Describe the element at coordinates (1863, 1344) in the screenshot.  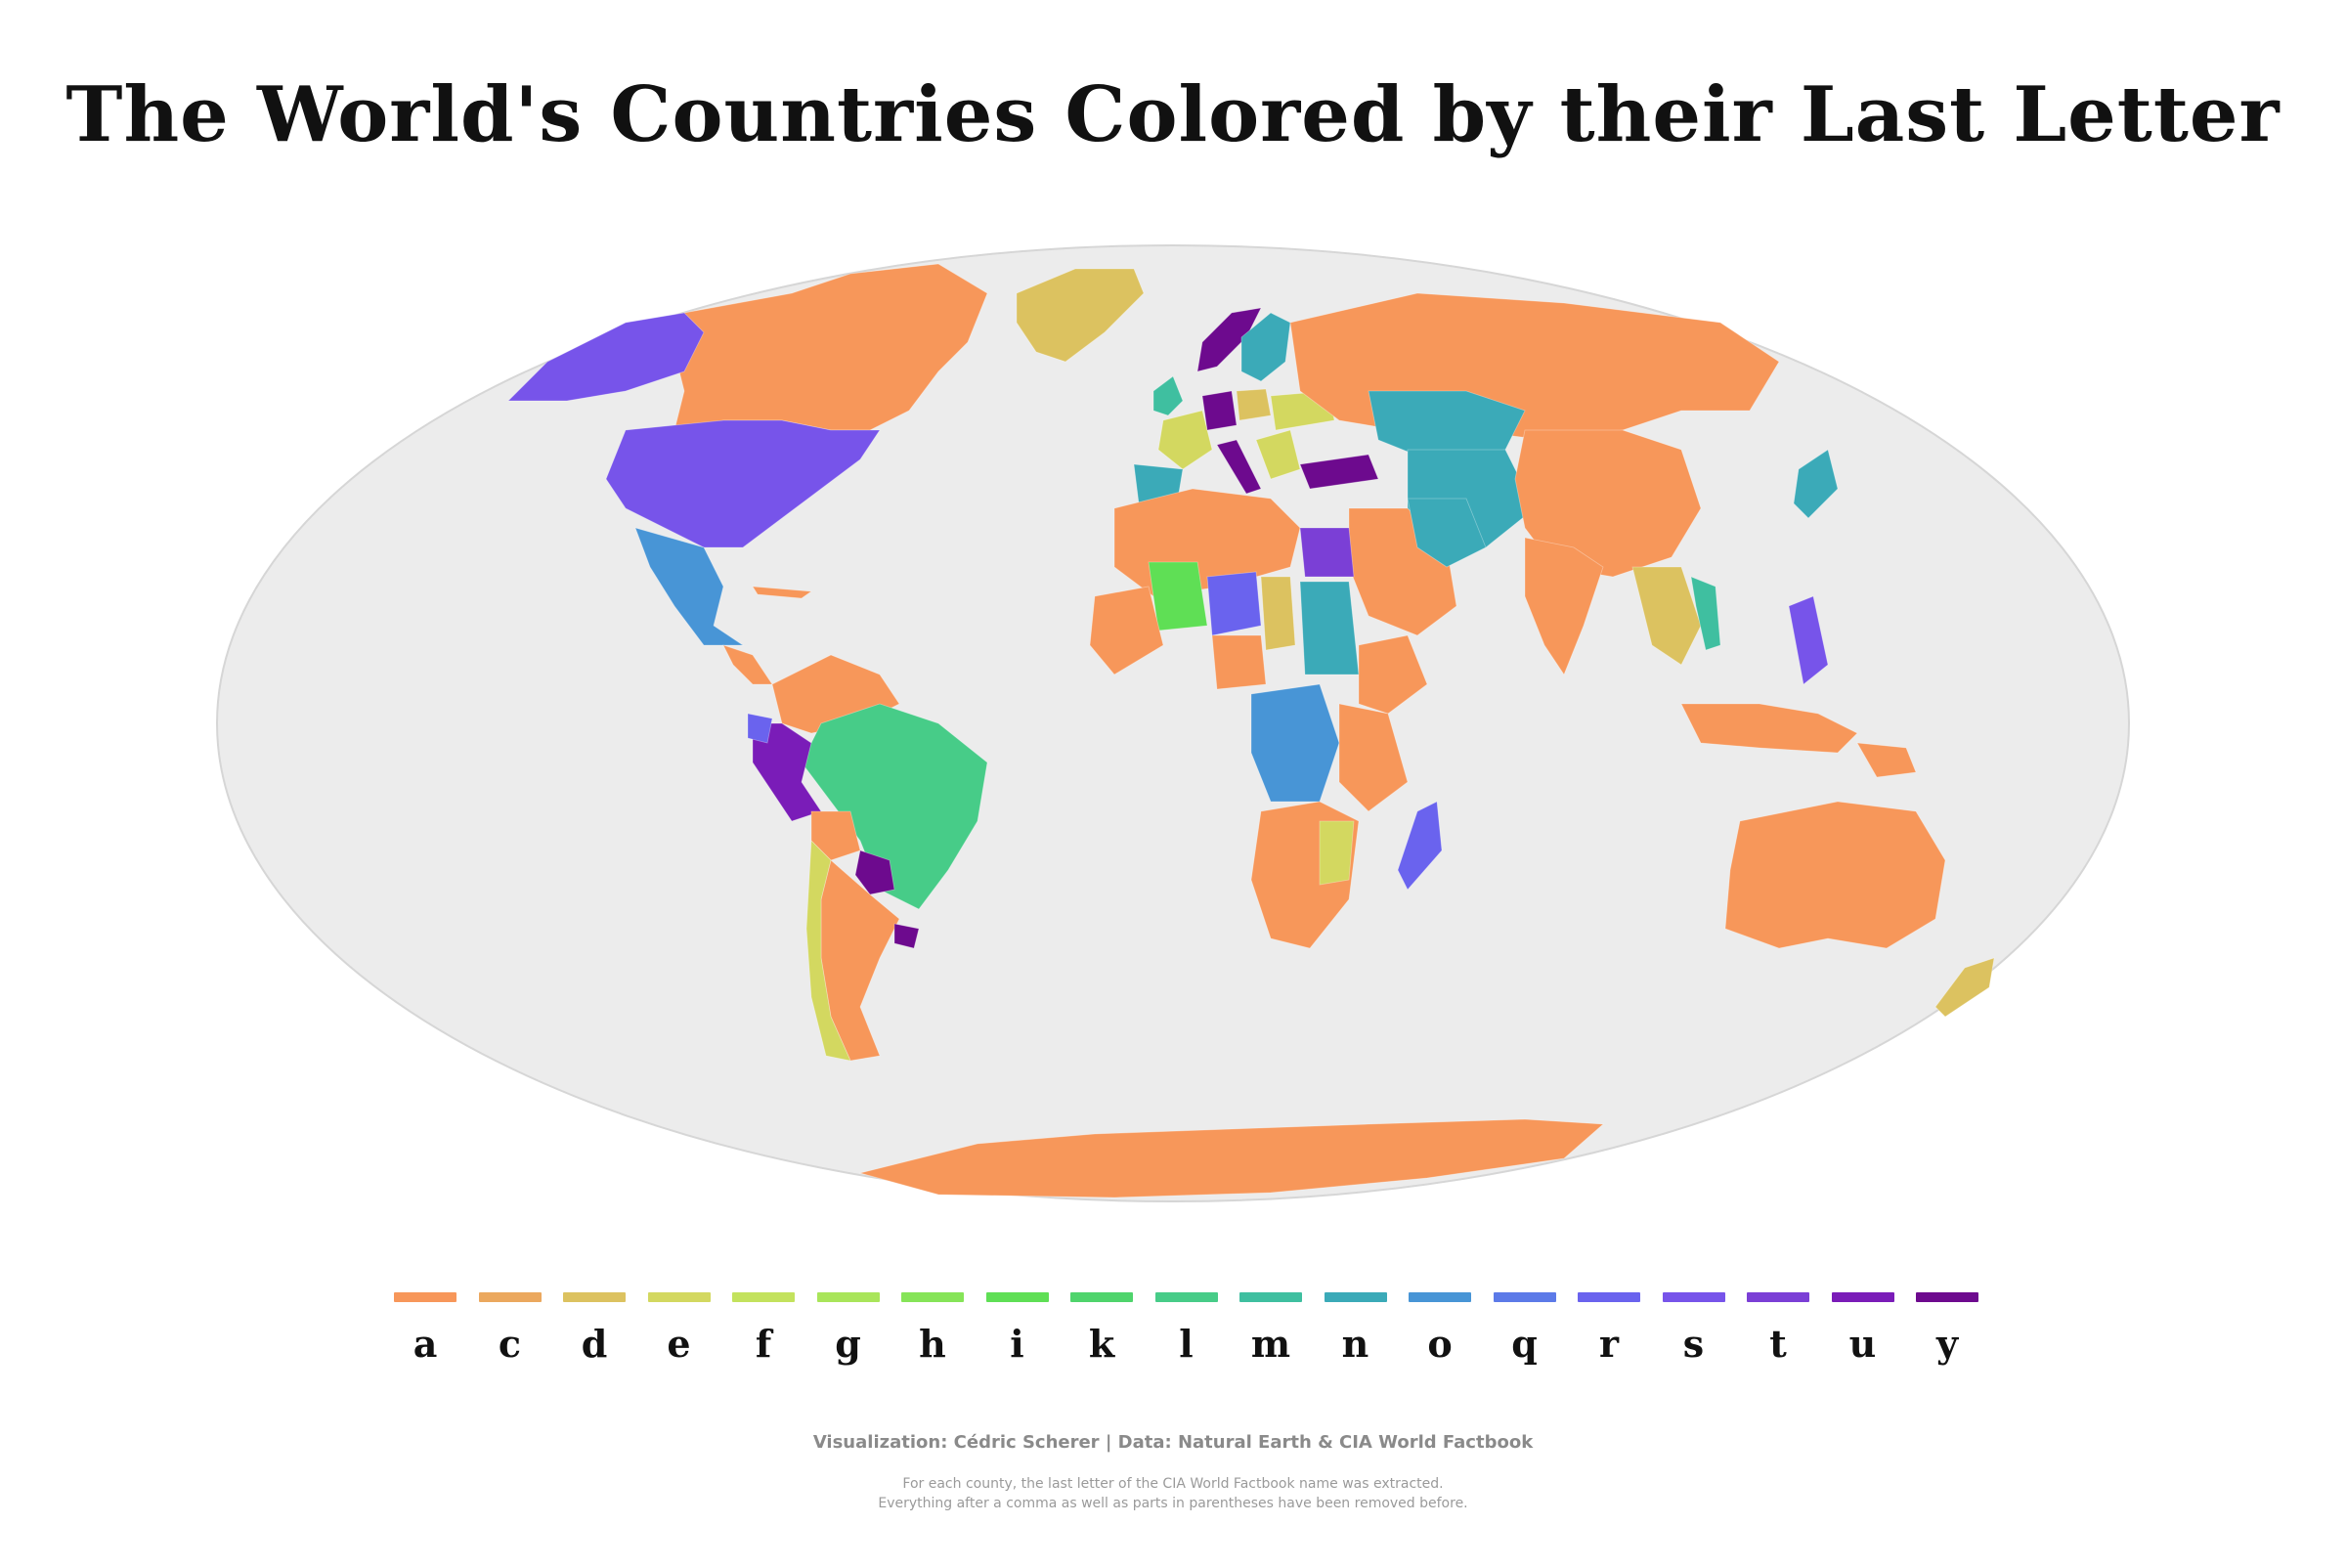
I see `legend-label-u: u` at that location.